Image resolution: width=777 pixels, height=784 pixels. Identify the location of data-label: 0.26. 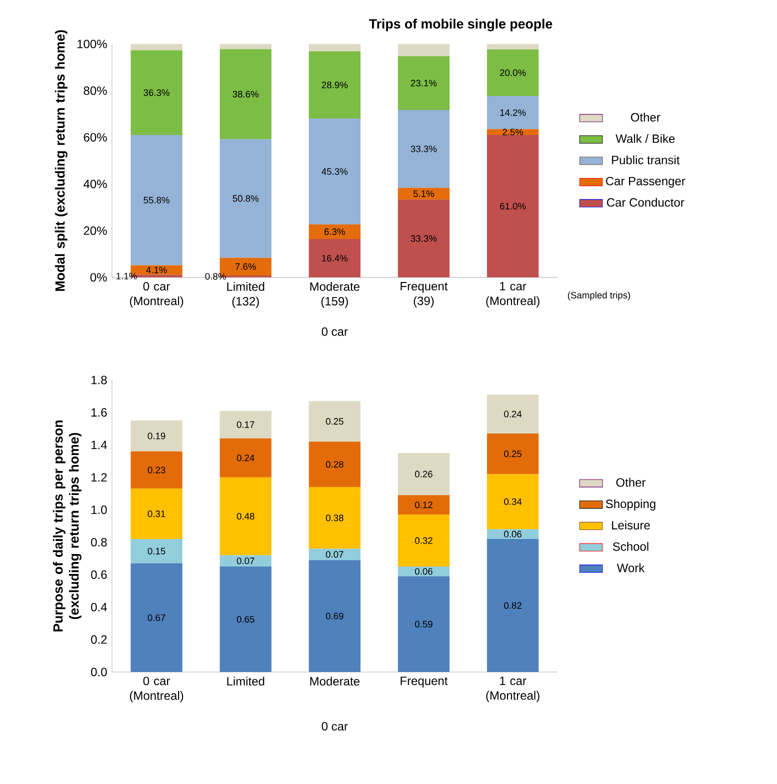
(423, 474).